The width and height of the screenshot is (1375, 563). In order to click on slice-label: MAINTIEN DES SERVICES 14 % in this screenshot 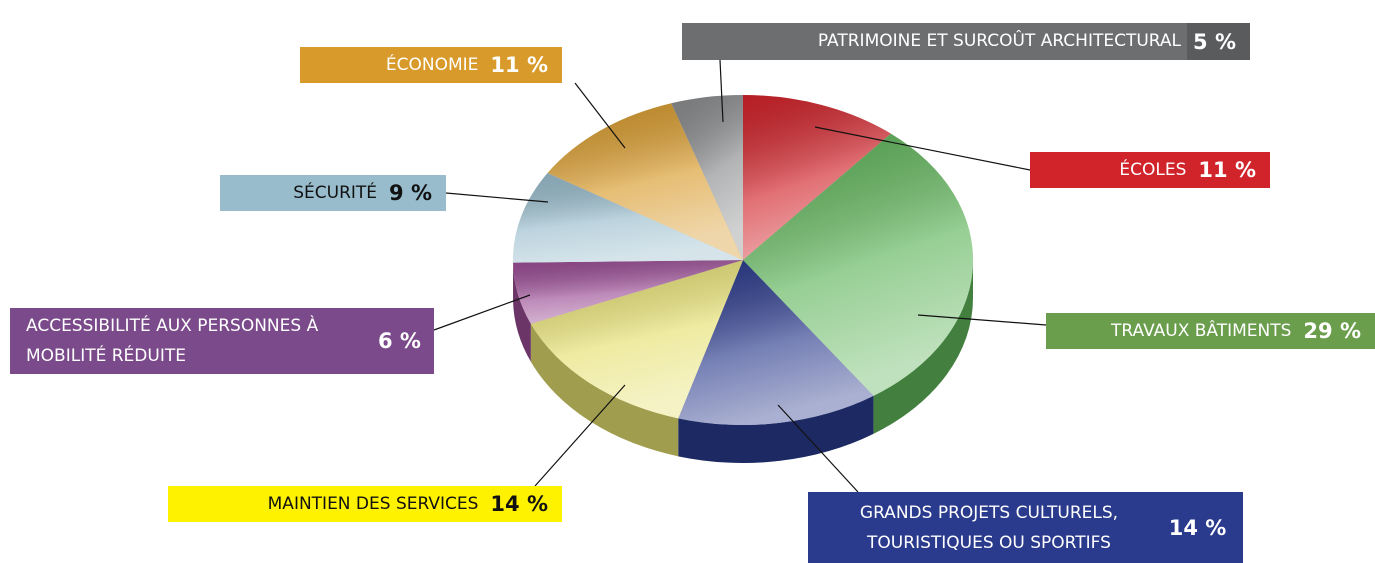, I will do `click(365, 504)`.